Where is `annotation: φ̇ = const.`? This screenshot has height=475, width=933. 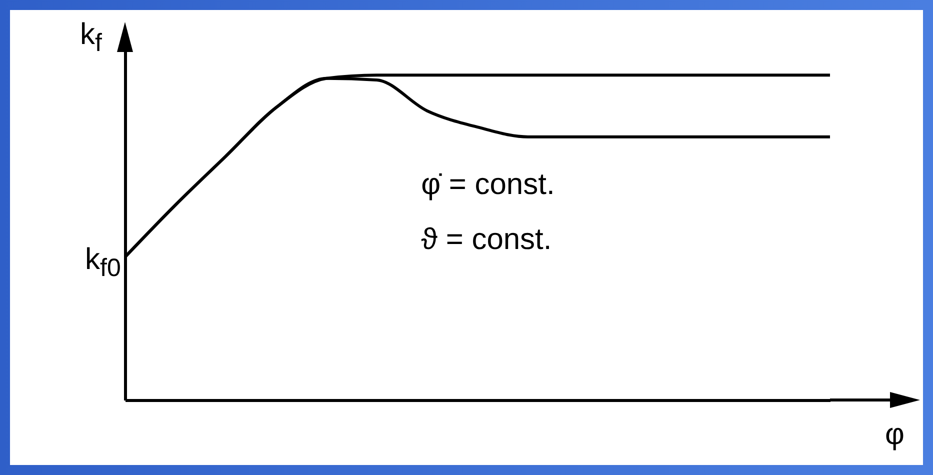 annotation: φ̇ = const. is located at coordinates (488, 184).